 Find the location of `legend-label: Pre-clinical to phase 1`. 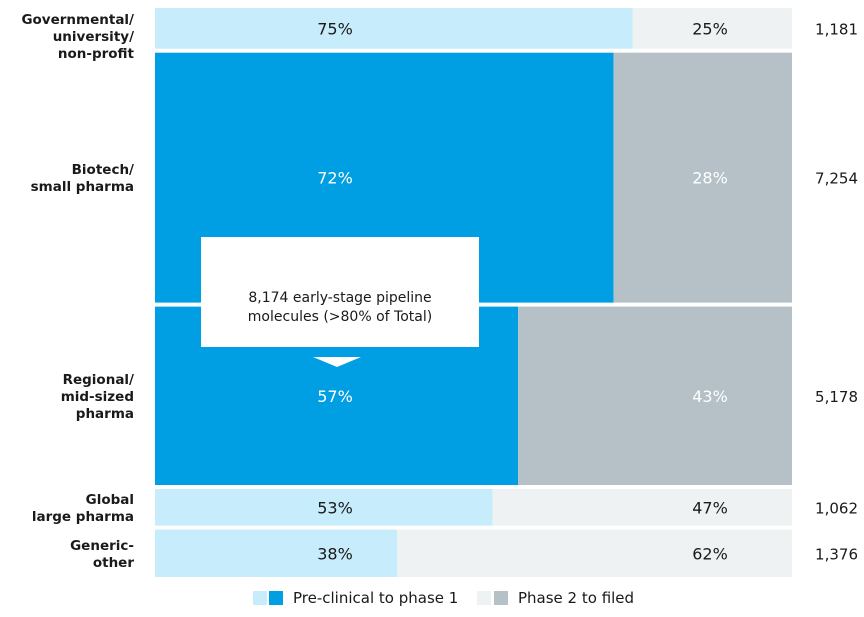

legend-label: Pre-clinical to phase 1 is located at coordinates (375, 598).